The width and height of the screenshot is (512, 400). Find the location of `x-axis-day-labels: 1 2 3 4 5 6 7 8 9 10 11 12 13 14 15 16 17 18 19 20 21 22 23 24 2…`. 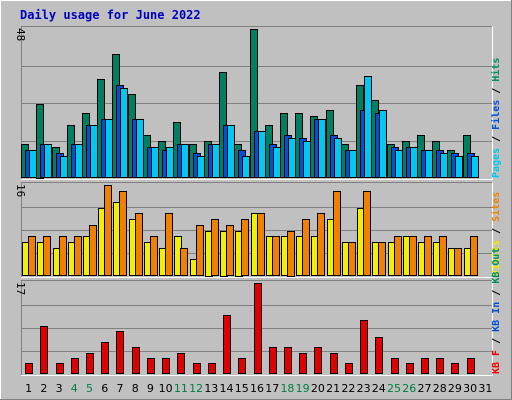

x-axis-day-labels: 1 2 3 4 5 6 7 8 9 10 11 12 13 14 15 16 17 18 19 20 21 22 23 24 2… is located at coordinates (258, 388).